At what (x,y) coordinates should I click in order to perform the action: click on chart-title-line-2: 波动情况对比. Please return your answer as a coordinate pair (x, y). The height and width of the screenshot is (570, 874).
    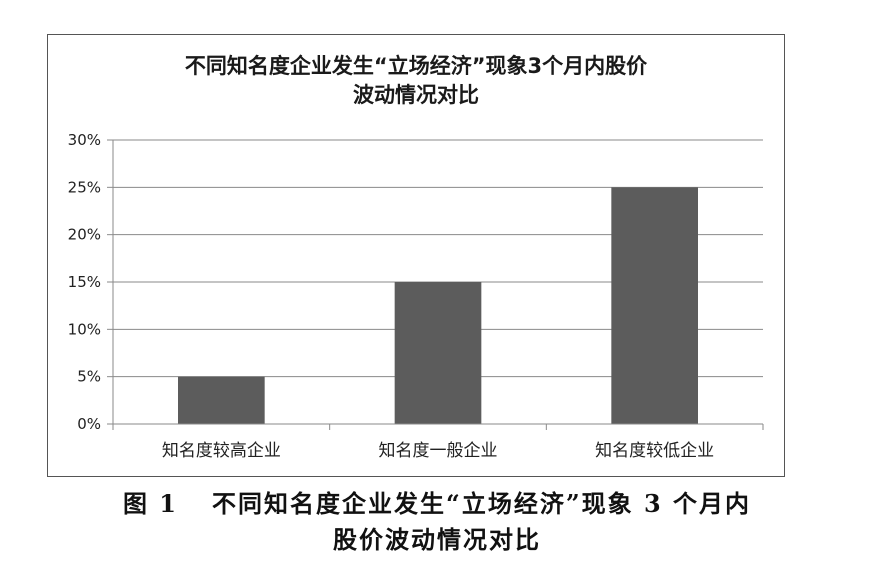
    Looking at the image, I should click on (416, 95).